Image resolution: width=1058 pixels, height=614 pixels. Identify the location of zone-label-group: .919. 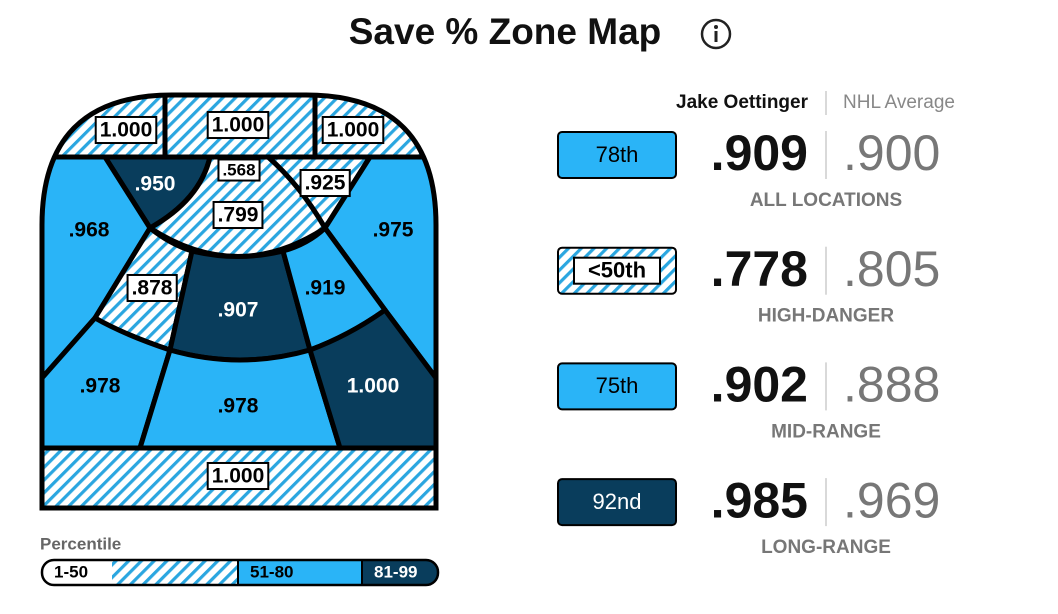
(325, 288).